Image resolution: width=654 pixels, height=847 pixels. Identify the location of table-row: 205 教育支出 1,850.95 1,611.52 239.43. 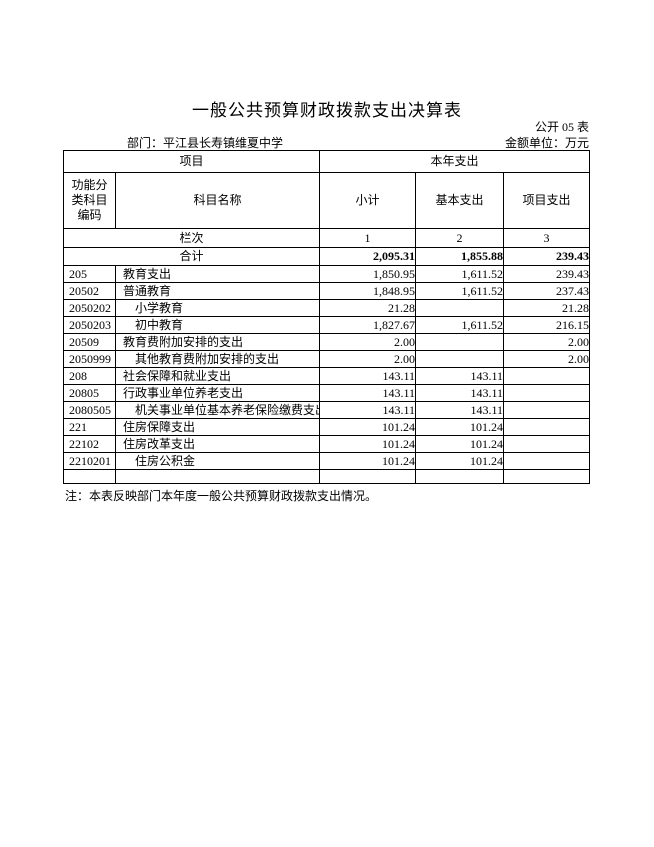
(327, 274).